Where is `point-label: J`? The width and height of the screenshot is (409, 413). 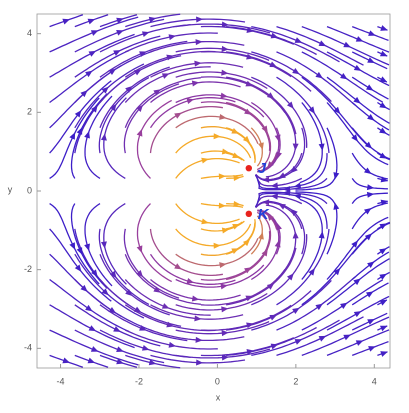 point-label: J is located at coordinates (262, 168).